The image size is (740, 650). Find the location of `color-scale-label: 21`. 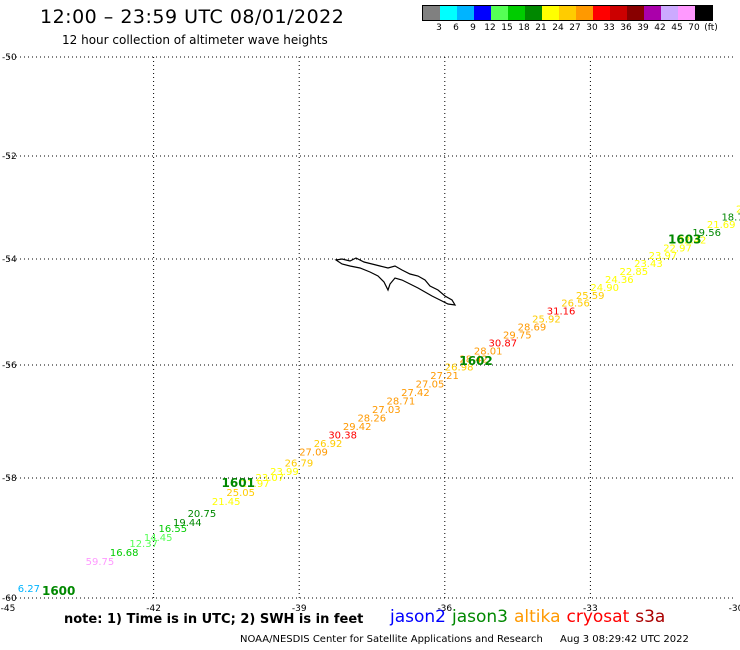

color-scale-label: 21 is located at coordinates (541, 28).